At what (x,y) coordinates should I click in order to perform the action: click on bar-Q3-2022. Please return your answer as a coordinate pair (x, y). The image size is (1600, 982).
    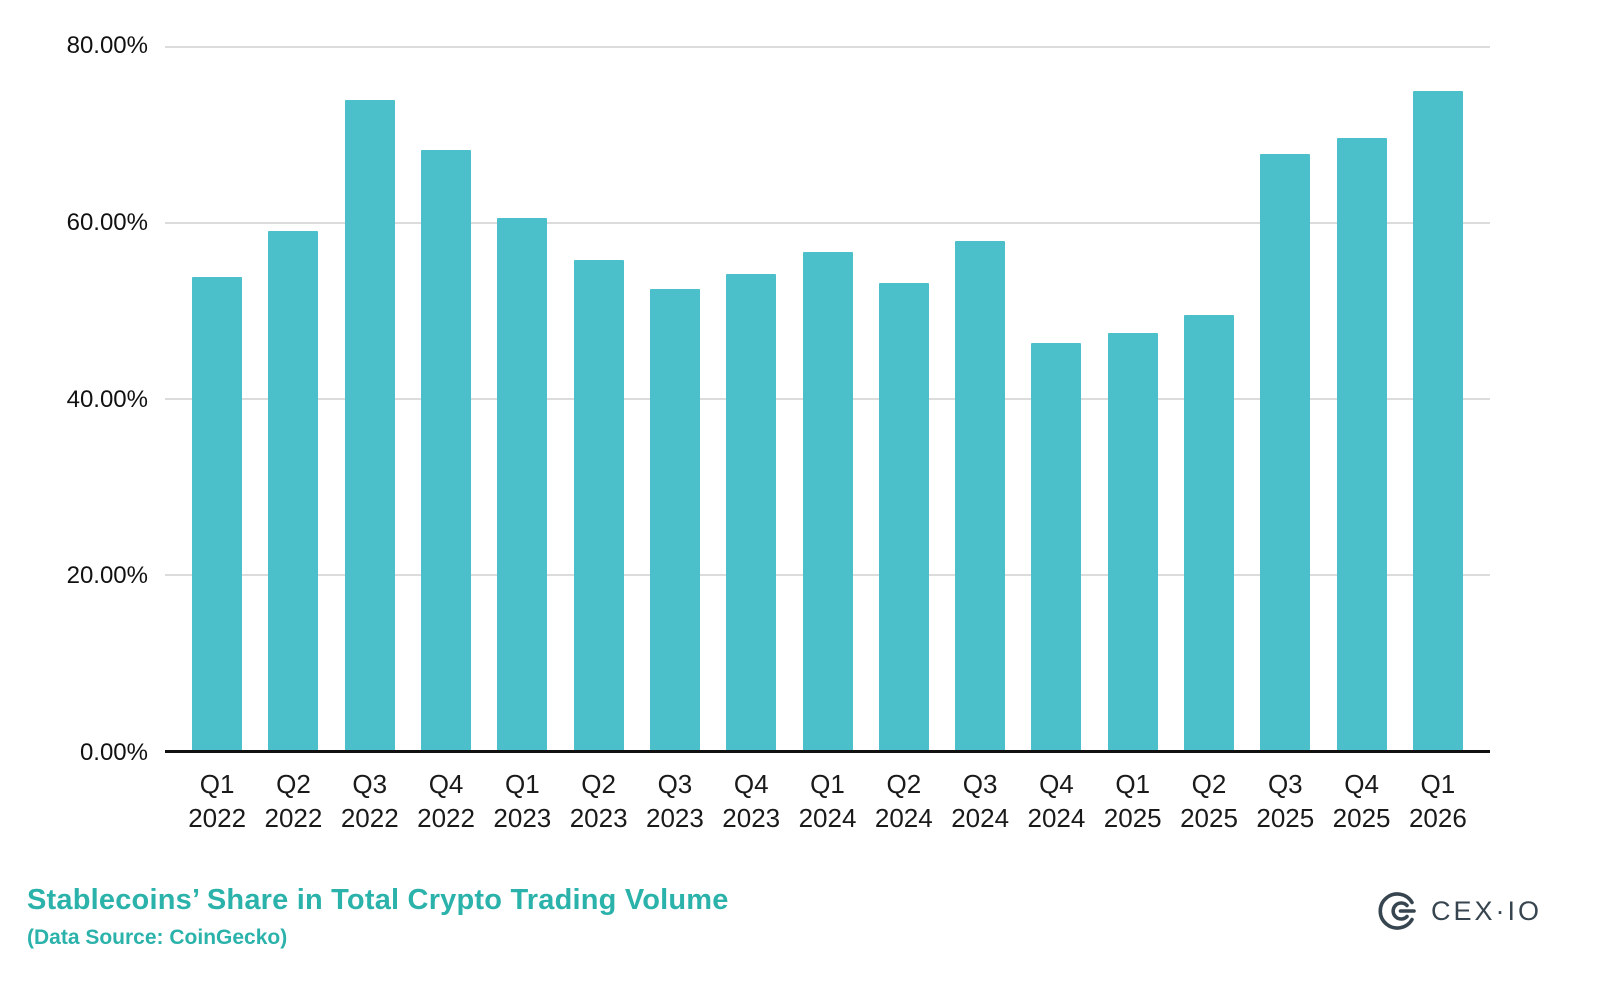
    Looking at the image, I should click on (369, 424).